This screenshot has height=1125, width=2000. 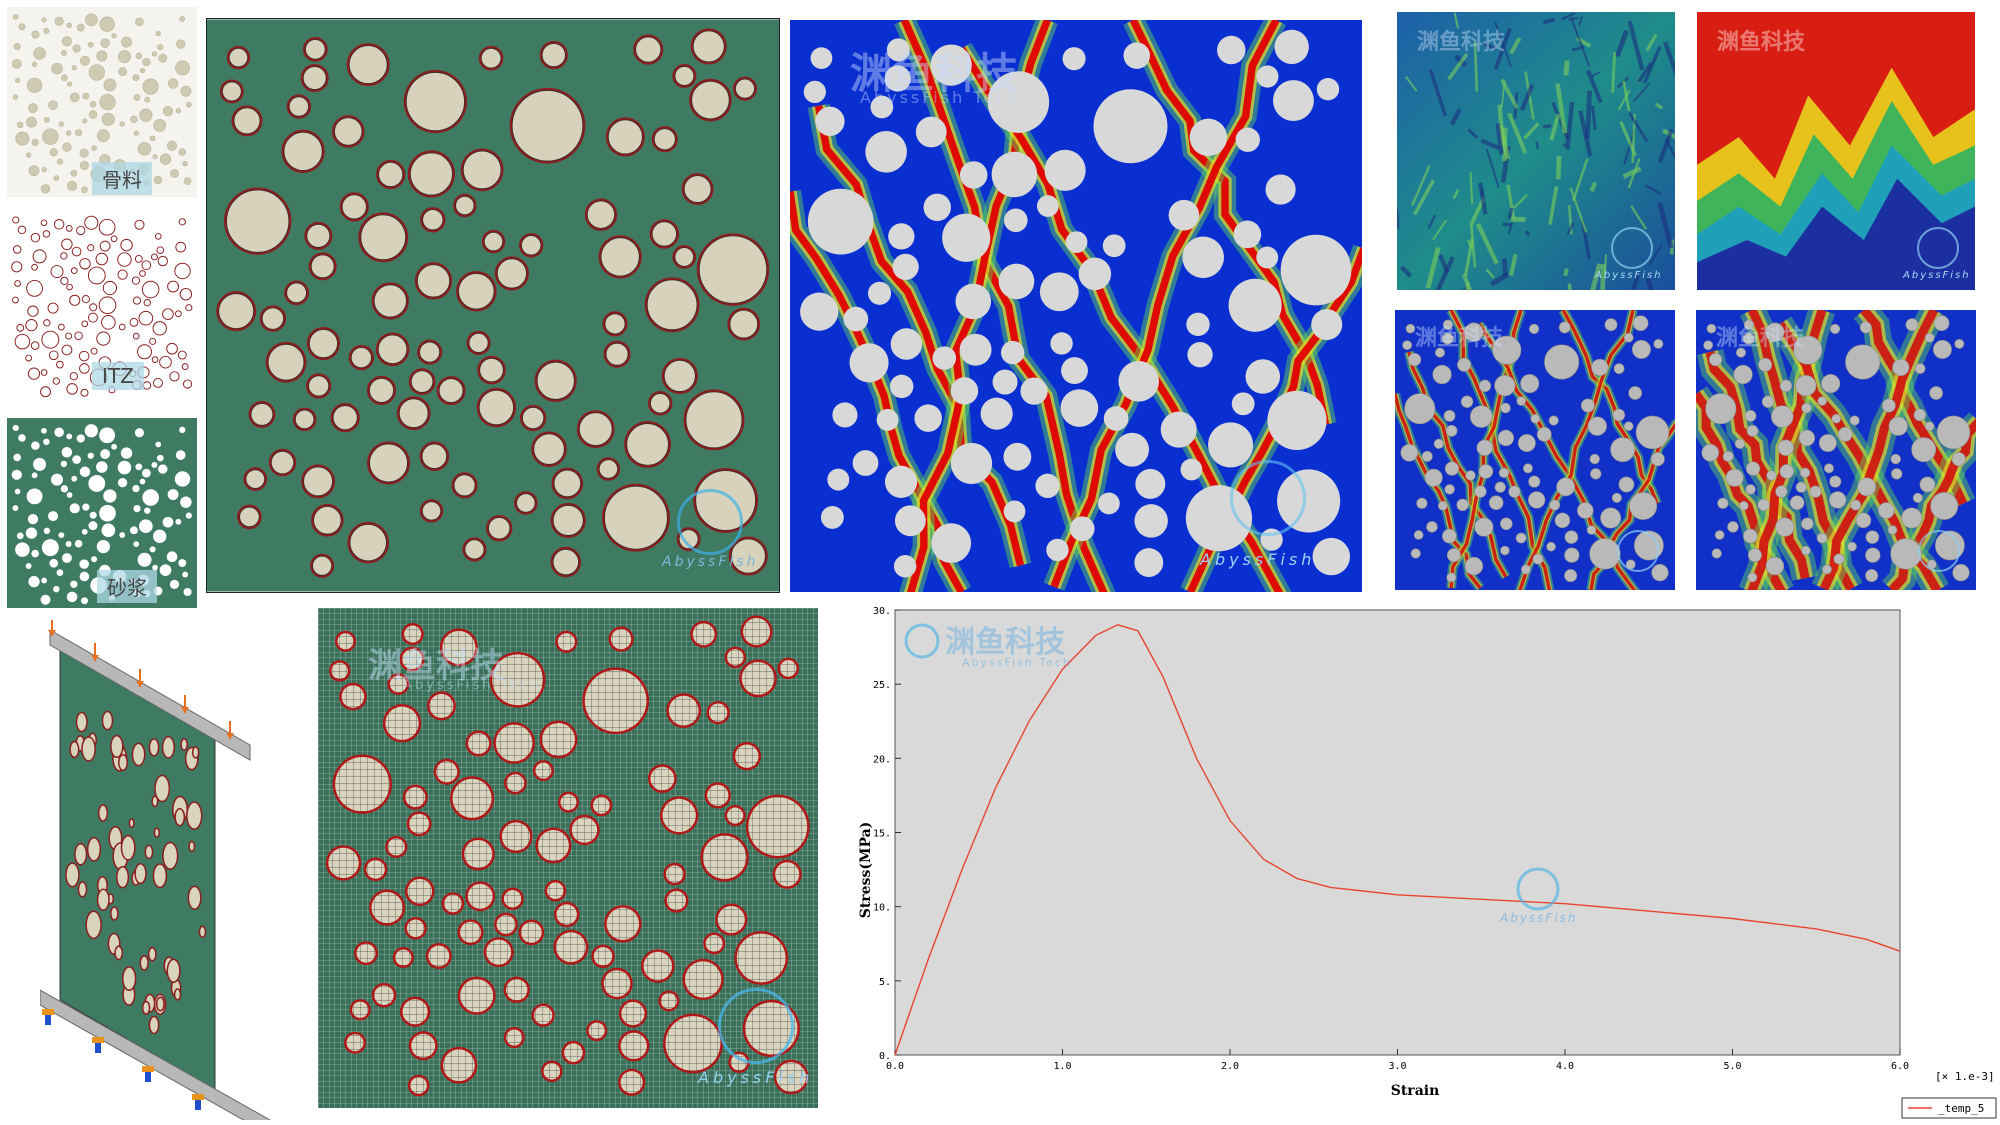 What do you see at coordinates (1565, 1066) in the screenshot?
I see `x-tick-label: 4.0` at bounding box center [1565, 1066].